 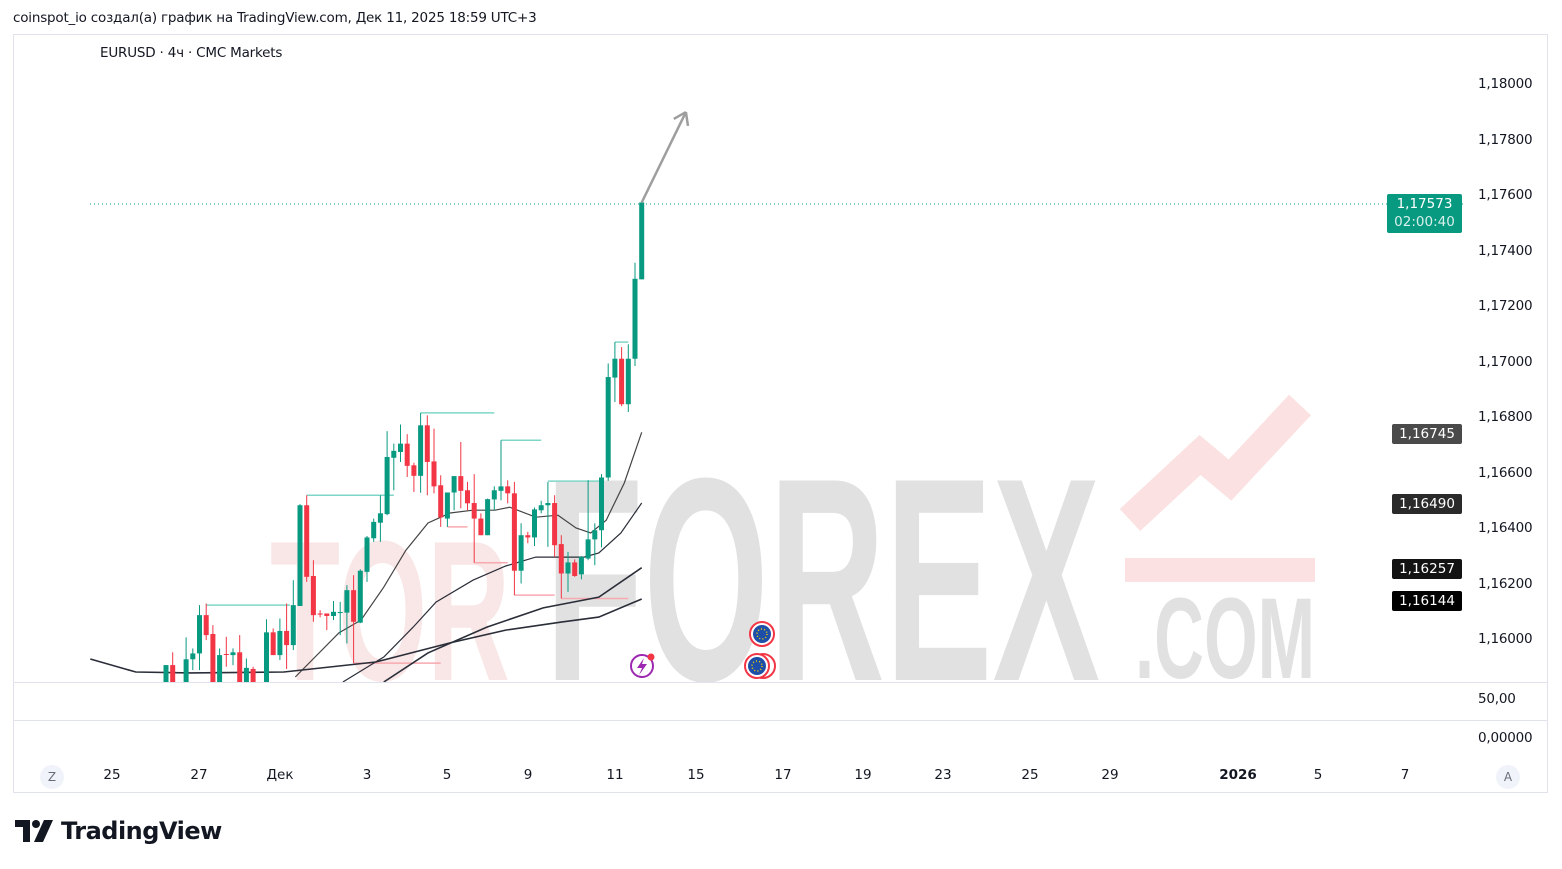 I want to click on eu-event-flag-icon-stack, so click(x=760, y=666).